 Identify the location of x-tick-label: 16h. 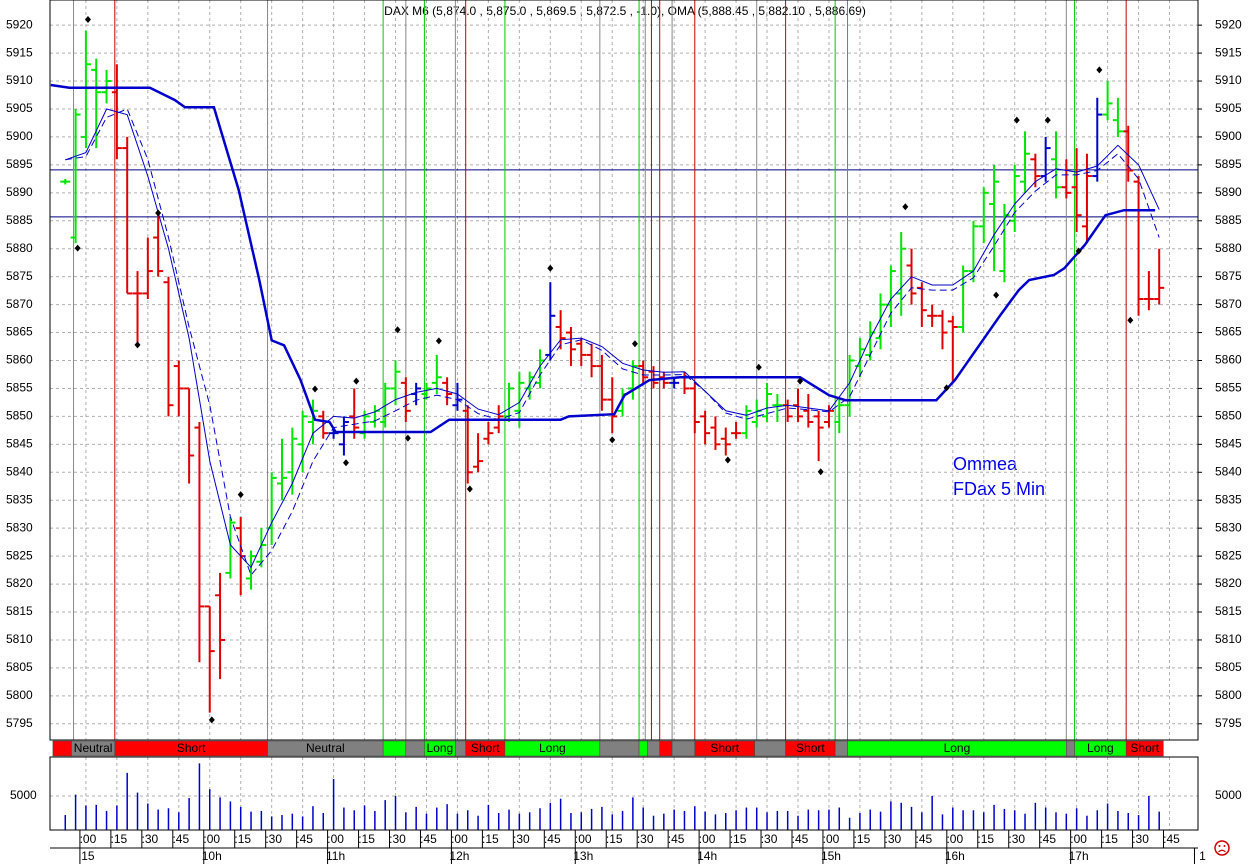
(955, 856).